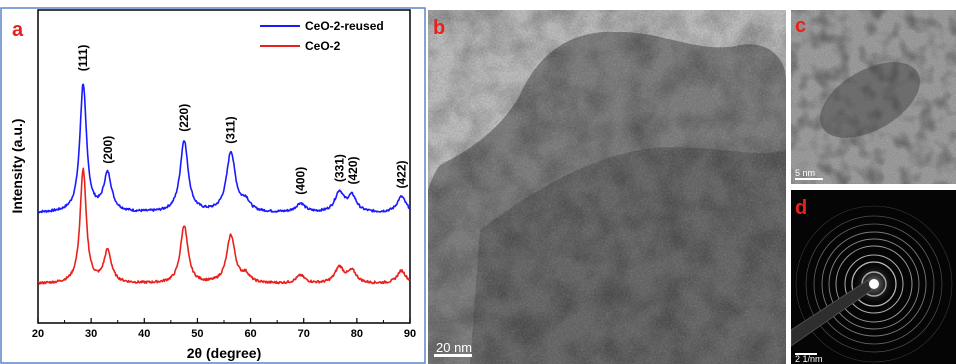 The image size is (956, 364). Describe the element at coordinates (91, 334) in the screenshot. I see `x-tick-label: 30` at that location.